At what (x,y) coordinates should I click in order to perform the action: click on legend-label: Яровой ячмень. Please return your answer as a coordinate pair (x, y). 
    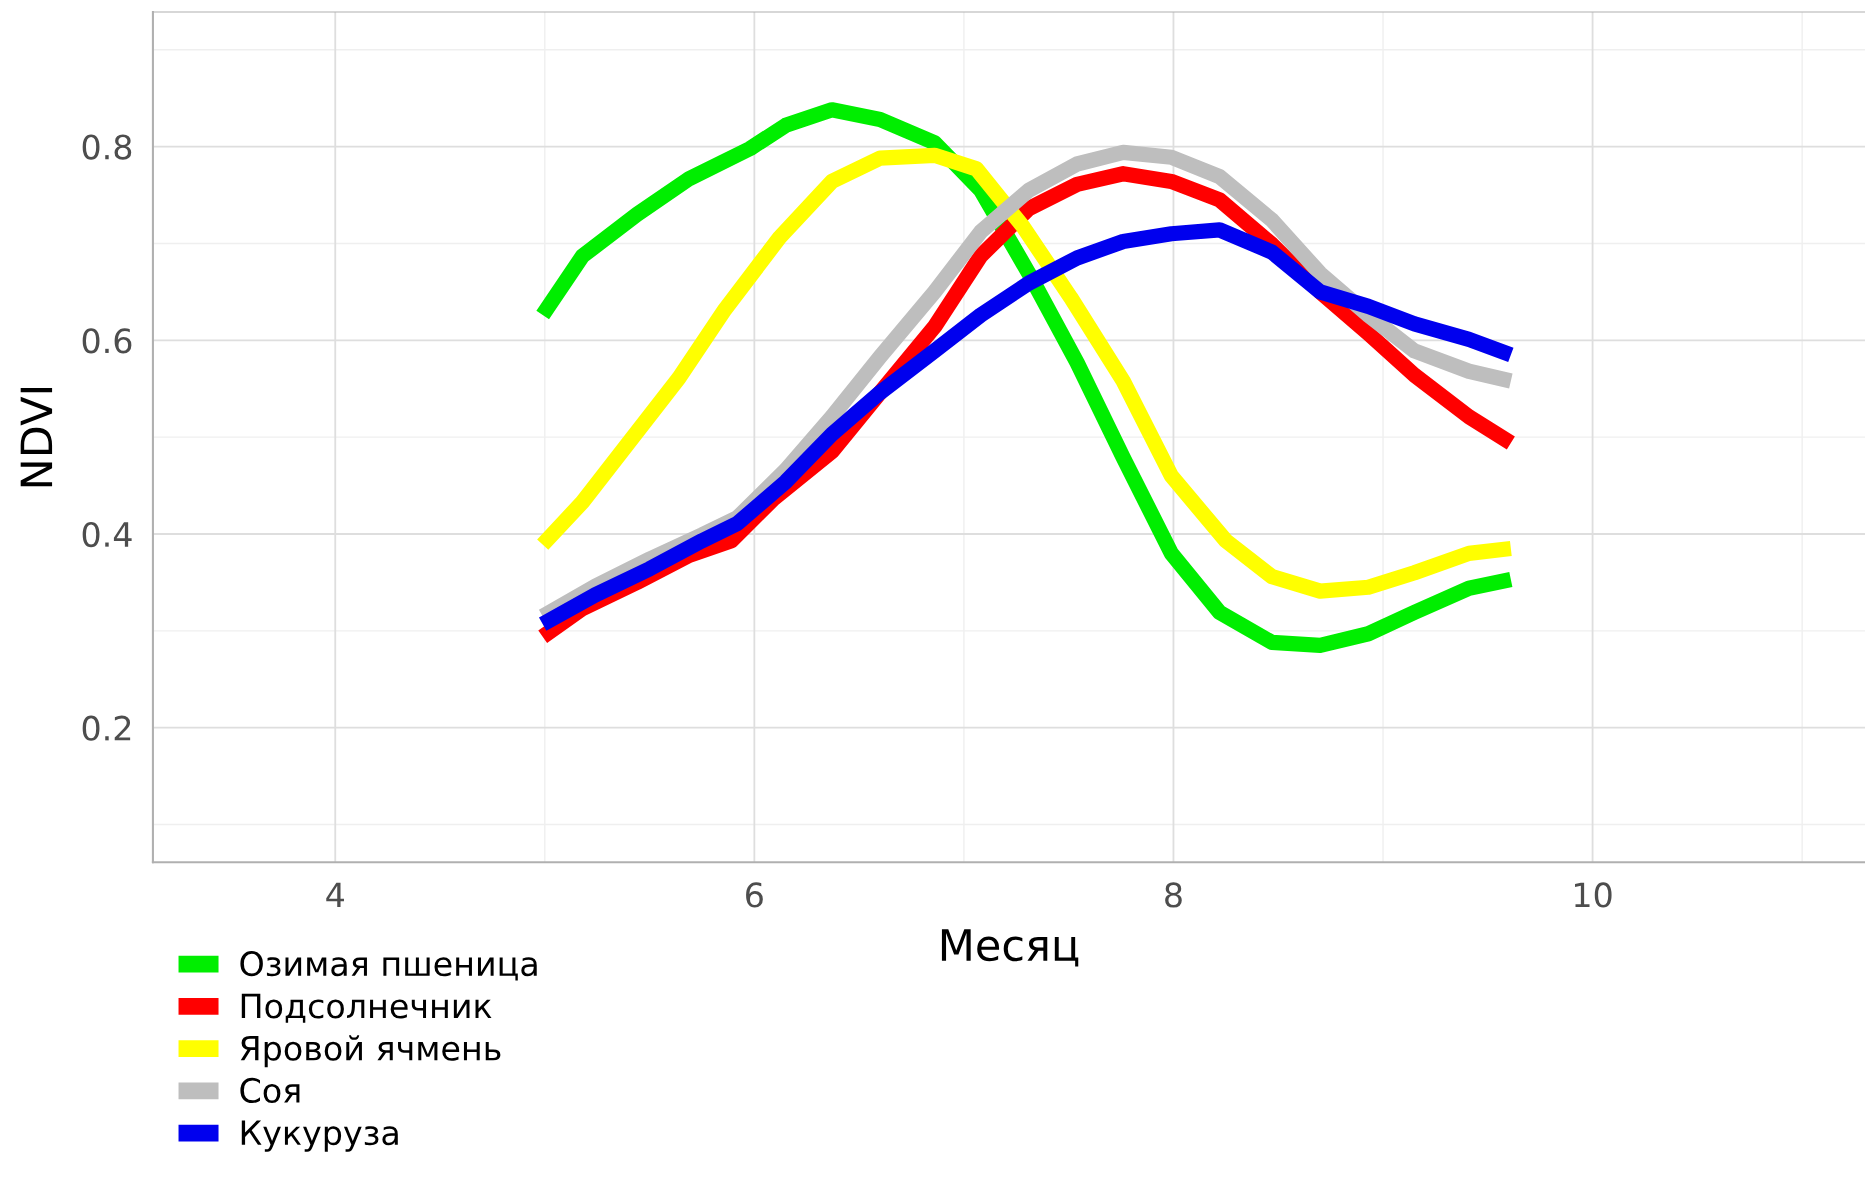
    Looking at the image, I should click on (370, 1051).